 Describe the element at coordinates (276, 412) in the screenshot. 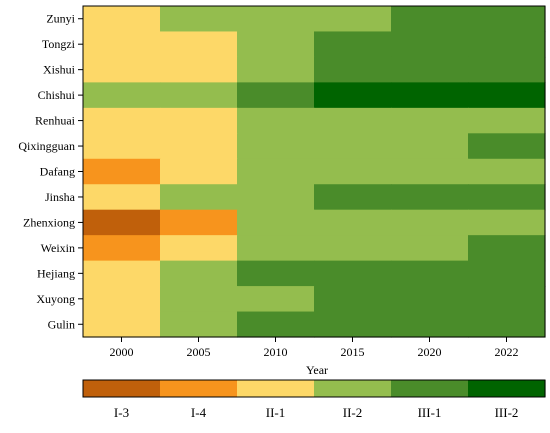

I see `legend-label: II-1` at that location.